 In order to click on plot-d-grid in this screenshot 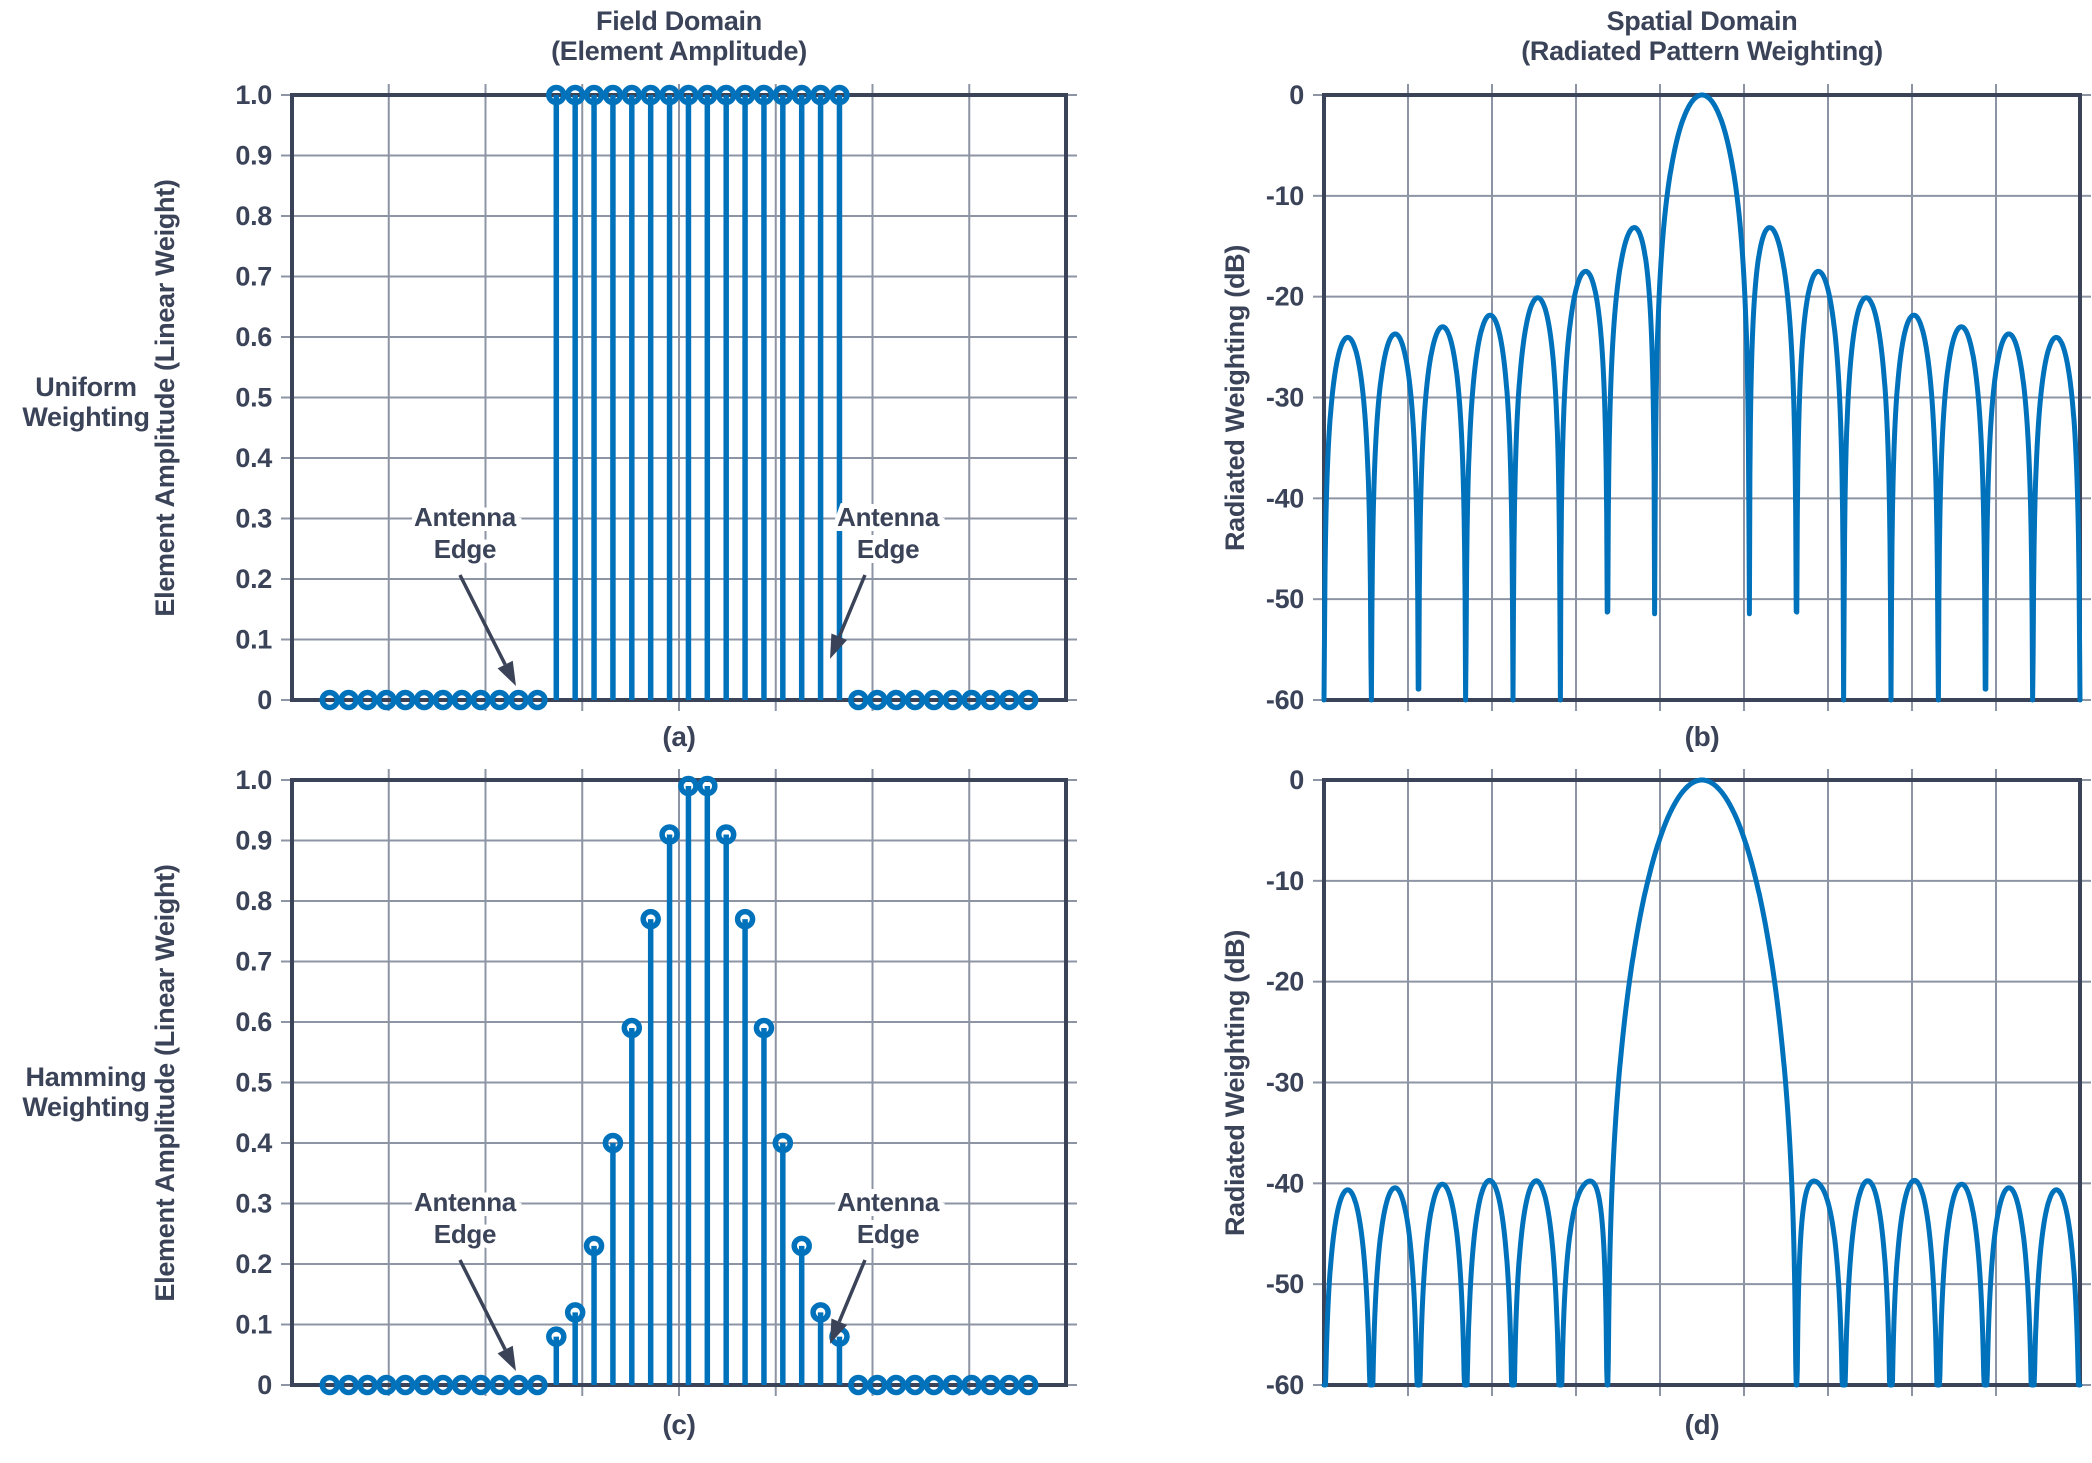, I will do `click(1702, 1082)`.